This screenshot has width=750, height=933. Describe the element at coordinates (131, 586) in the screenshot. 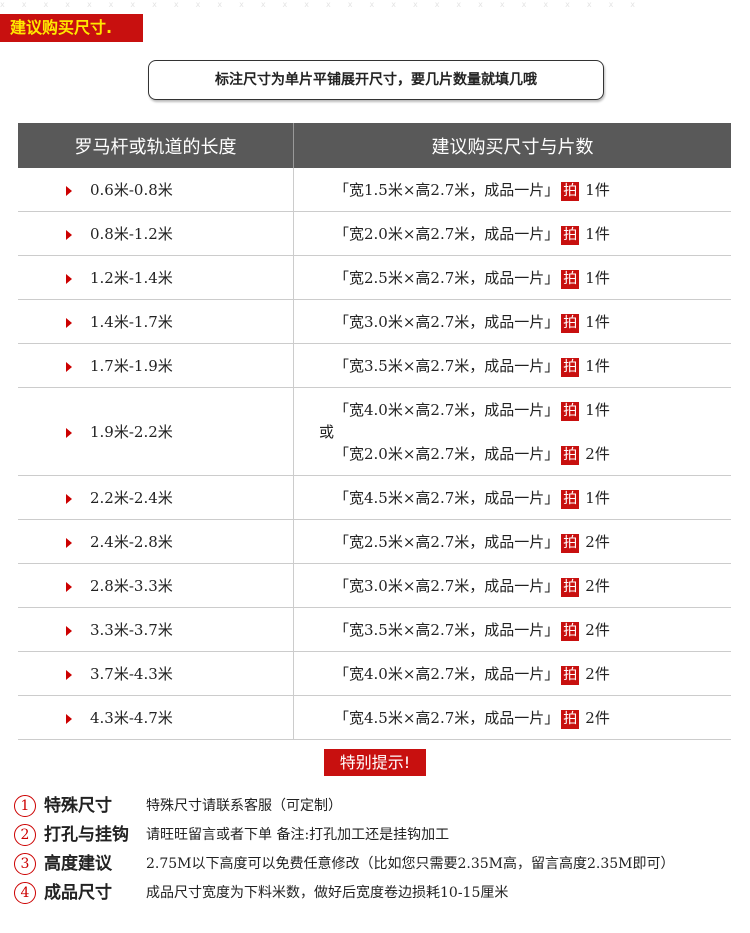

I see `length-value: 2.8米-3.3米` at that location.